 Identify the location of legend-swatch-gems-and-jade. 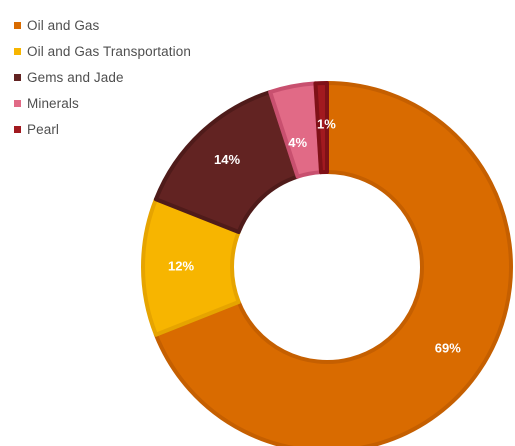
(17, 77).